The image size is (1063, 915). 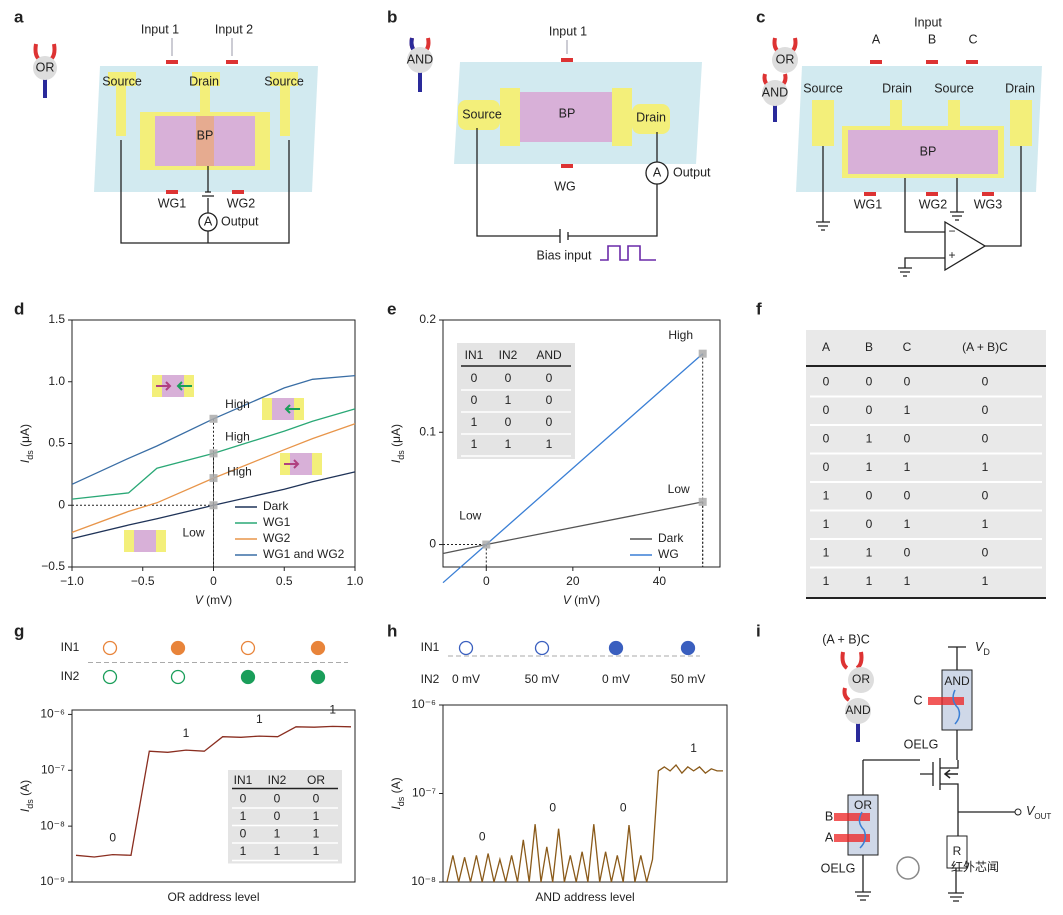 I want to click on gate-electrode-label: WG3, so click(x=988, y=204).